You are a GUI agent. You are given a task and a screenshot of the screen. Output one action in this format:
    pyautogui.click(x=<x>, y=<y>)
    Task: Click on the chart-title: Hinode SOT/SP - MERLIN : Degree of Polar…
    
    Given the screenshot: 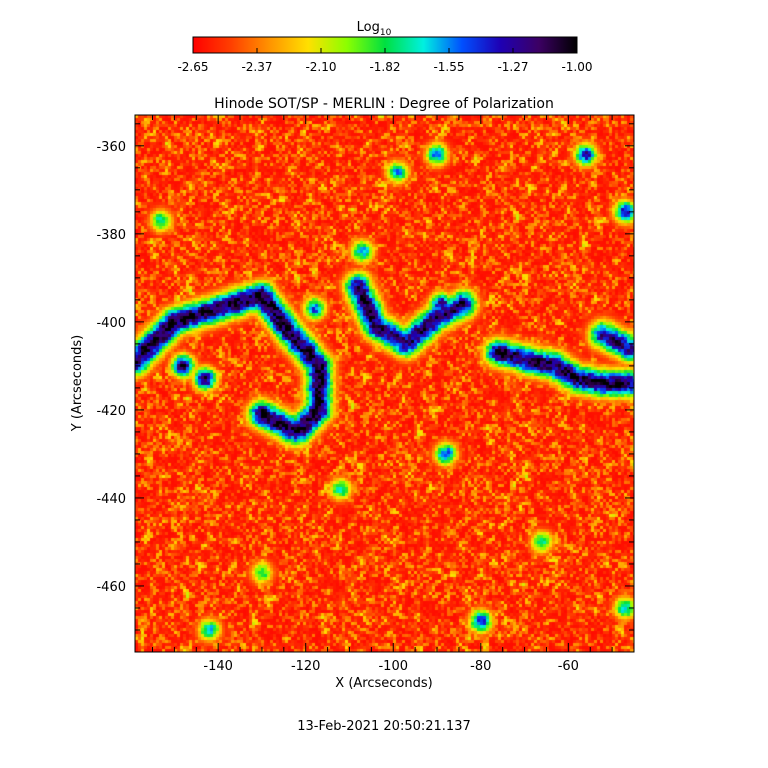 What is the action you would take?
    pyautogui.click(x=384, y=104)
    